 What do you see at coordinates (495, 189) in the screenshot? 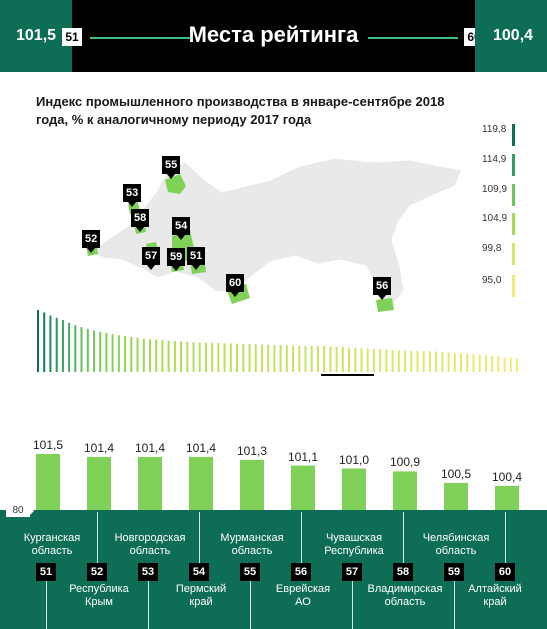
I see `legend-tick-label: 109,9` at bounding box center [495, 189].